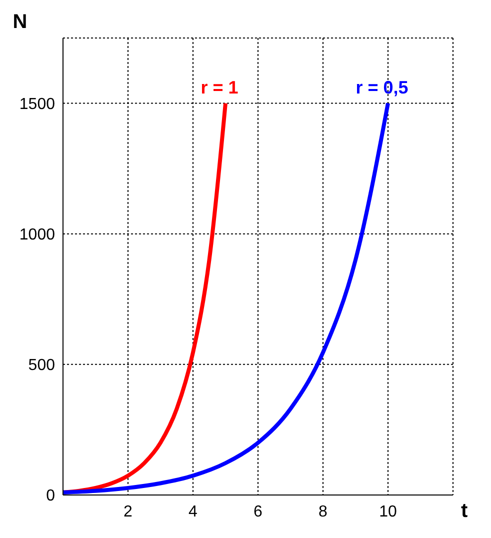 The width and height of the screenshot is (491, 538). What do you see at coordinates (382, 87) in the screenshot?
I see `series-label: r = 0,5` at bounding box center [382, 87].